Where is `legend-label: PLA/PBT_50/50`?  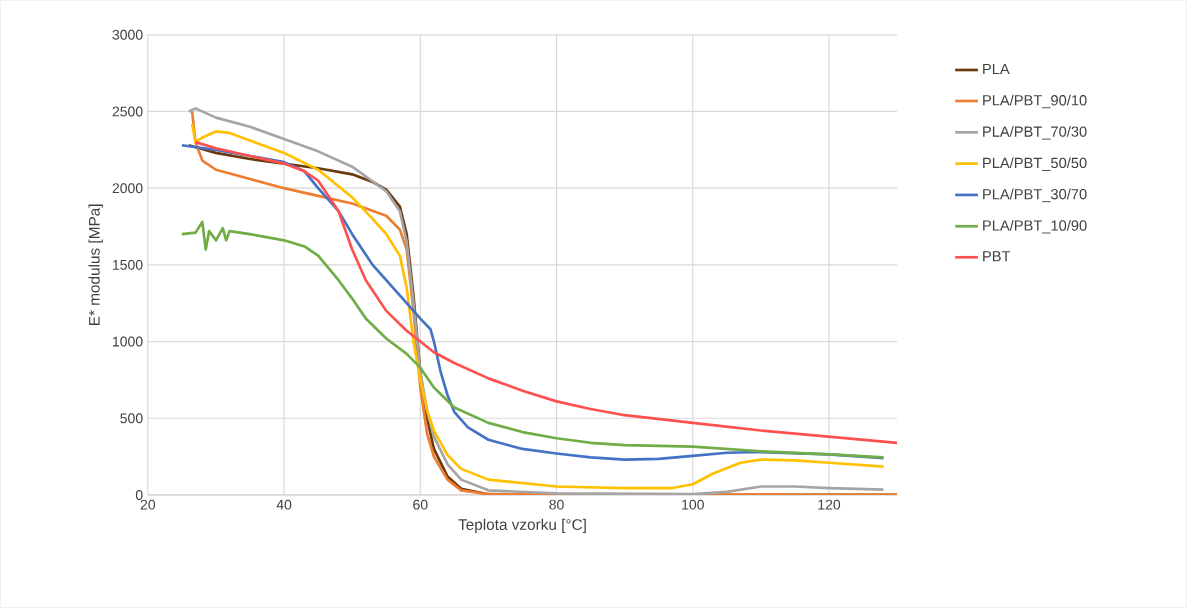
legend-label: PLA/PBT_50/50 is located at coordinates (1035, 164).